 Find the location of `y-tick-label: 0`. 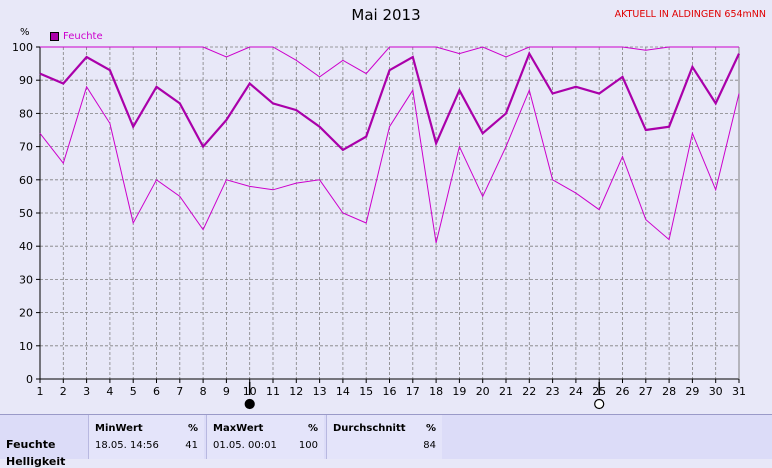

y-tick-label: 0 is located at coordinates (29, 379).